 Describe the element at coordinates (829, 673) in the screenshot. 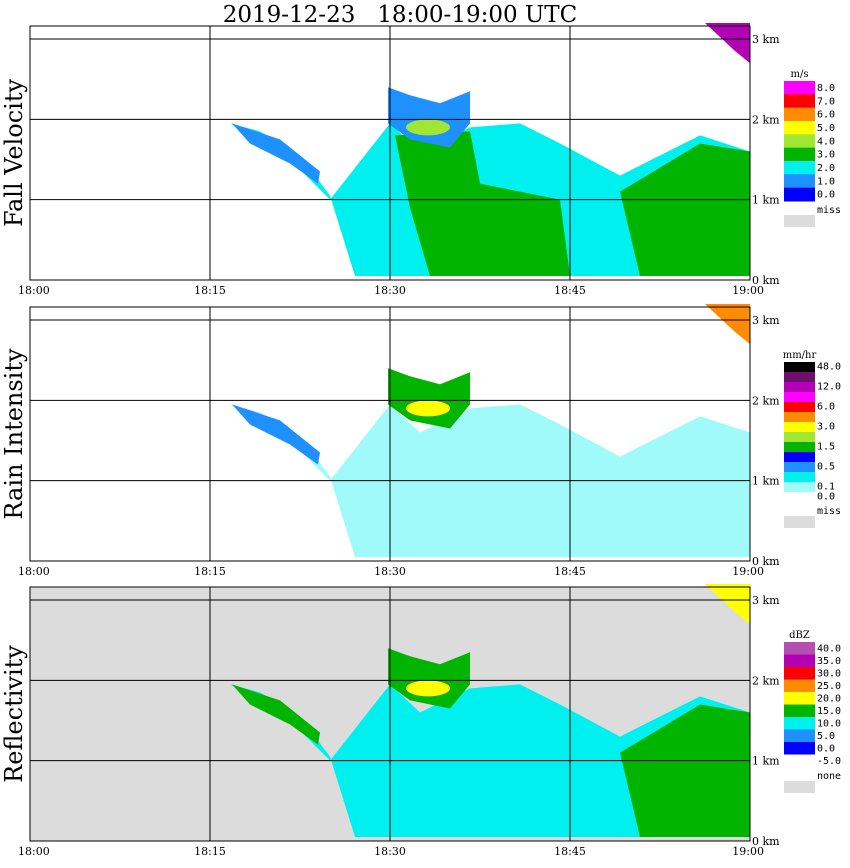

I see `colorbar-label: 30.0` at that location.